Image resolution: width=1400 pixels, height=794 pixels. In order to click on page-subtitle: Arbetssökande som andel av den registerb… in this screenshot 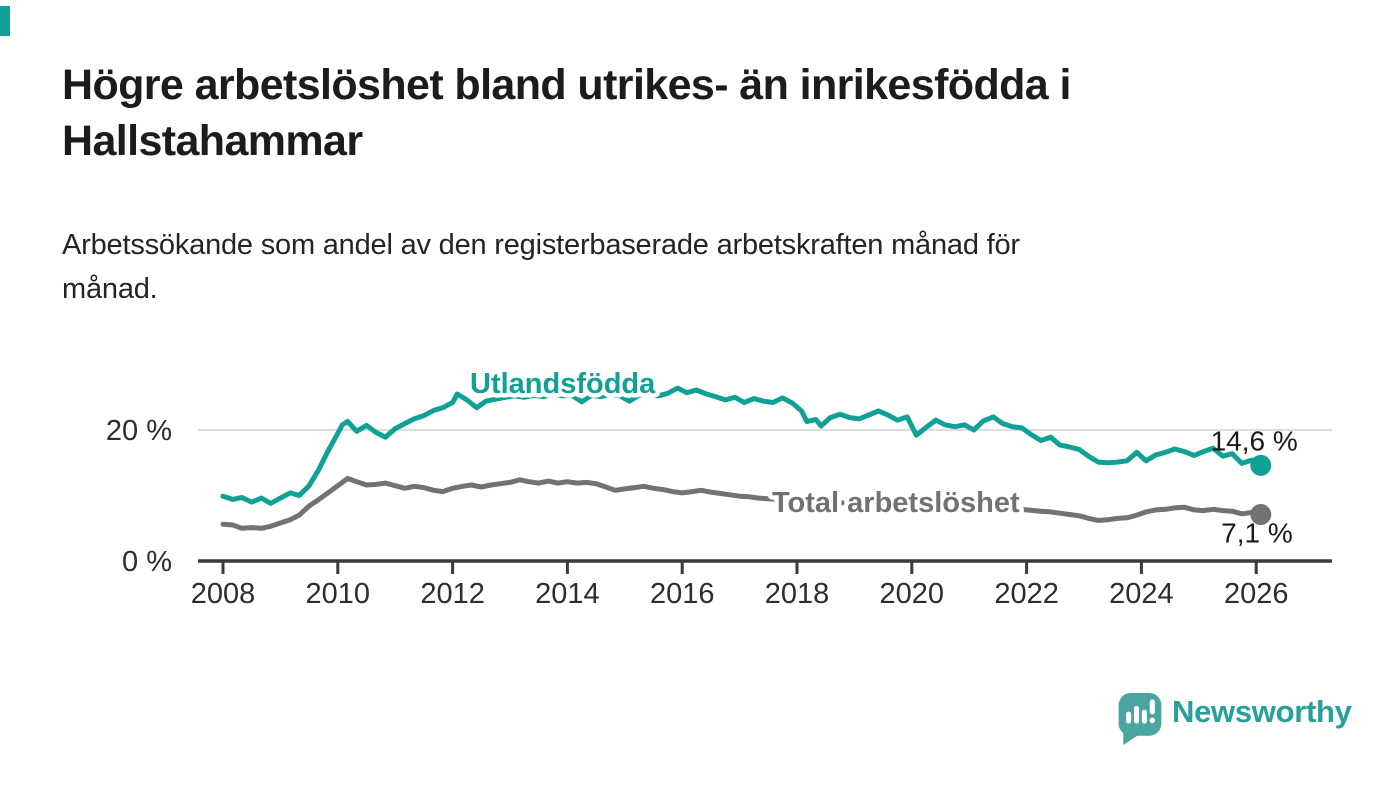, I will do `click(541, 267)`.